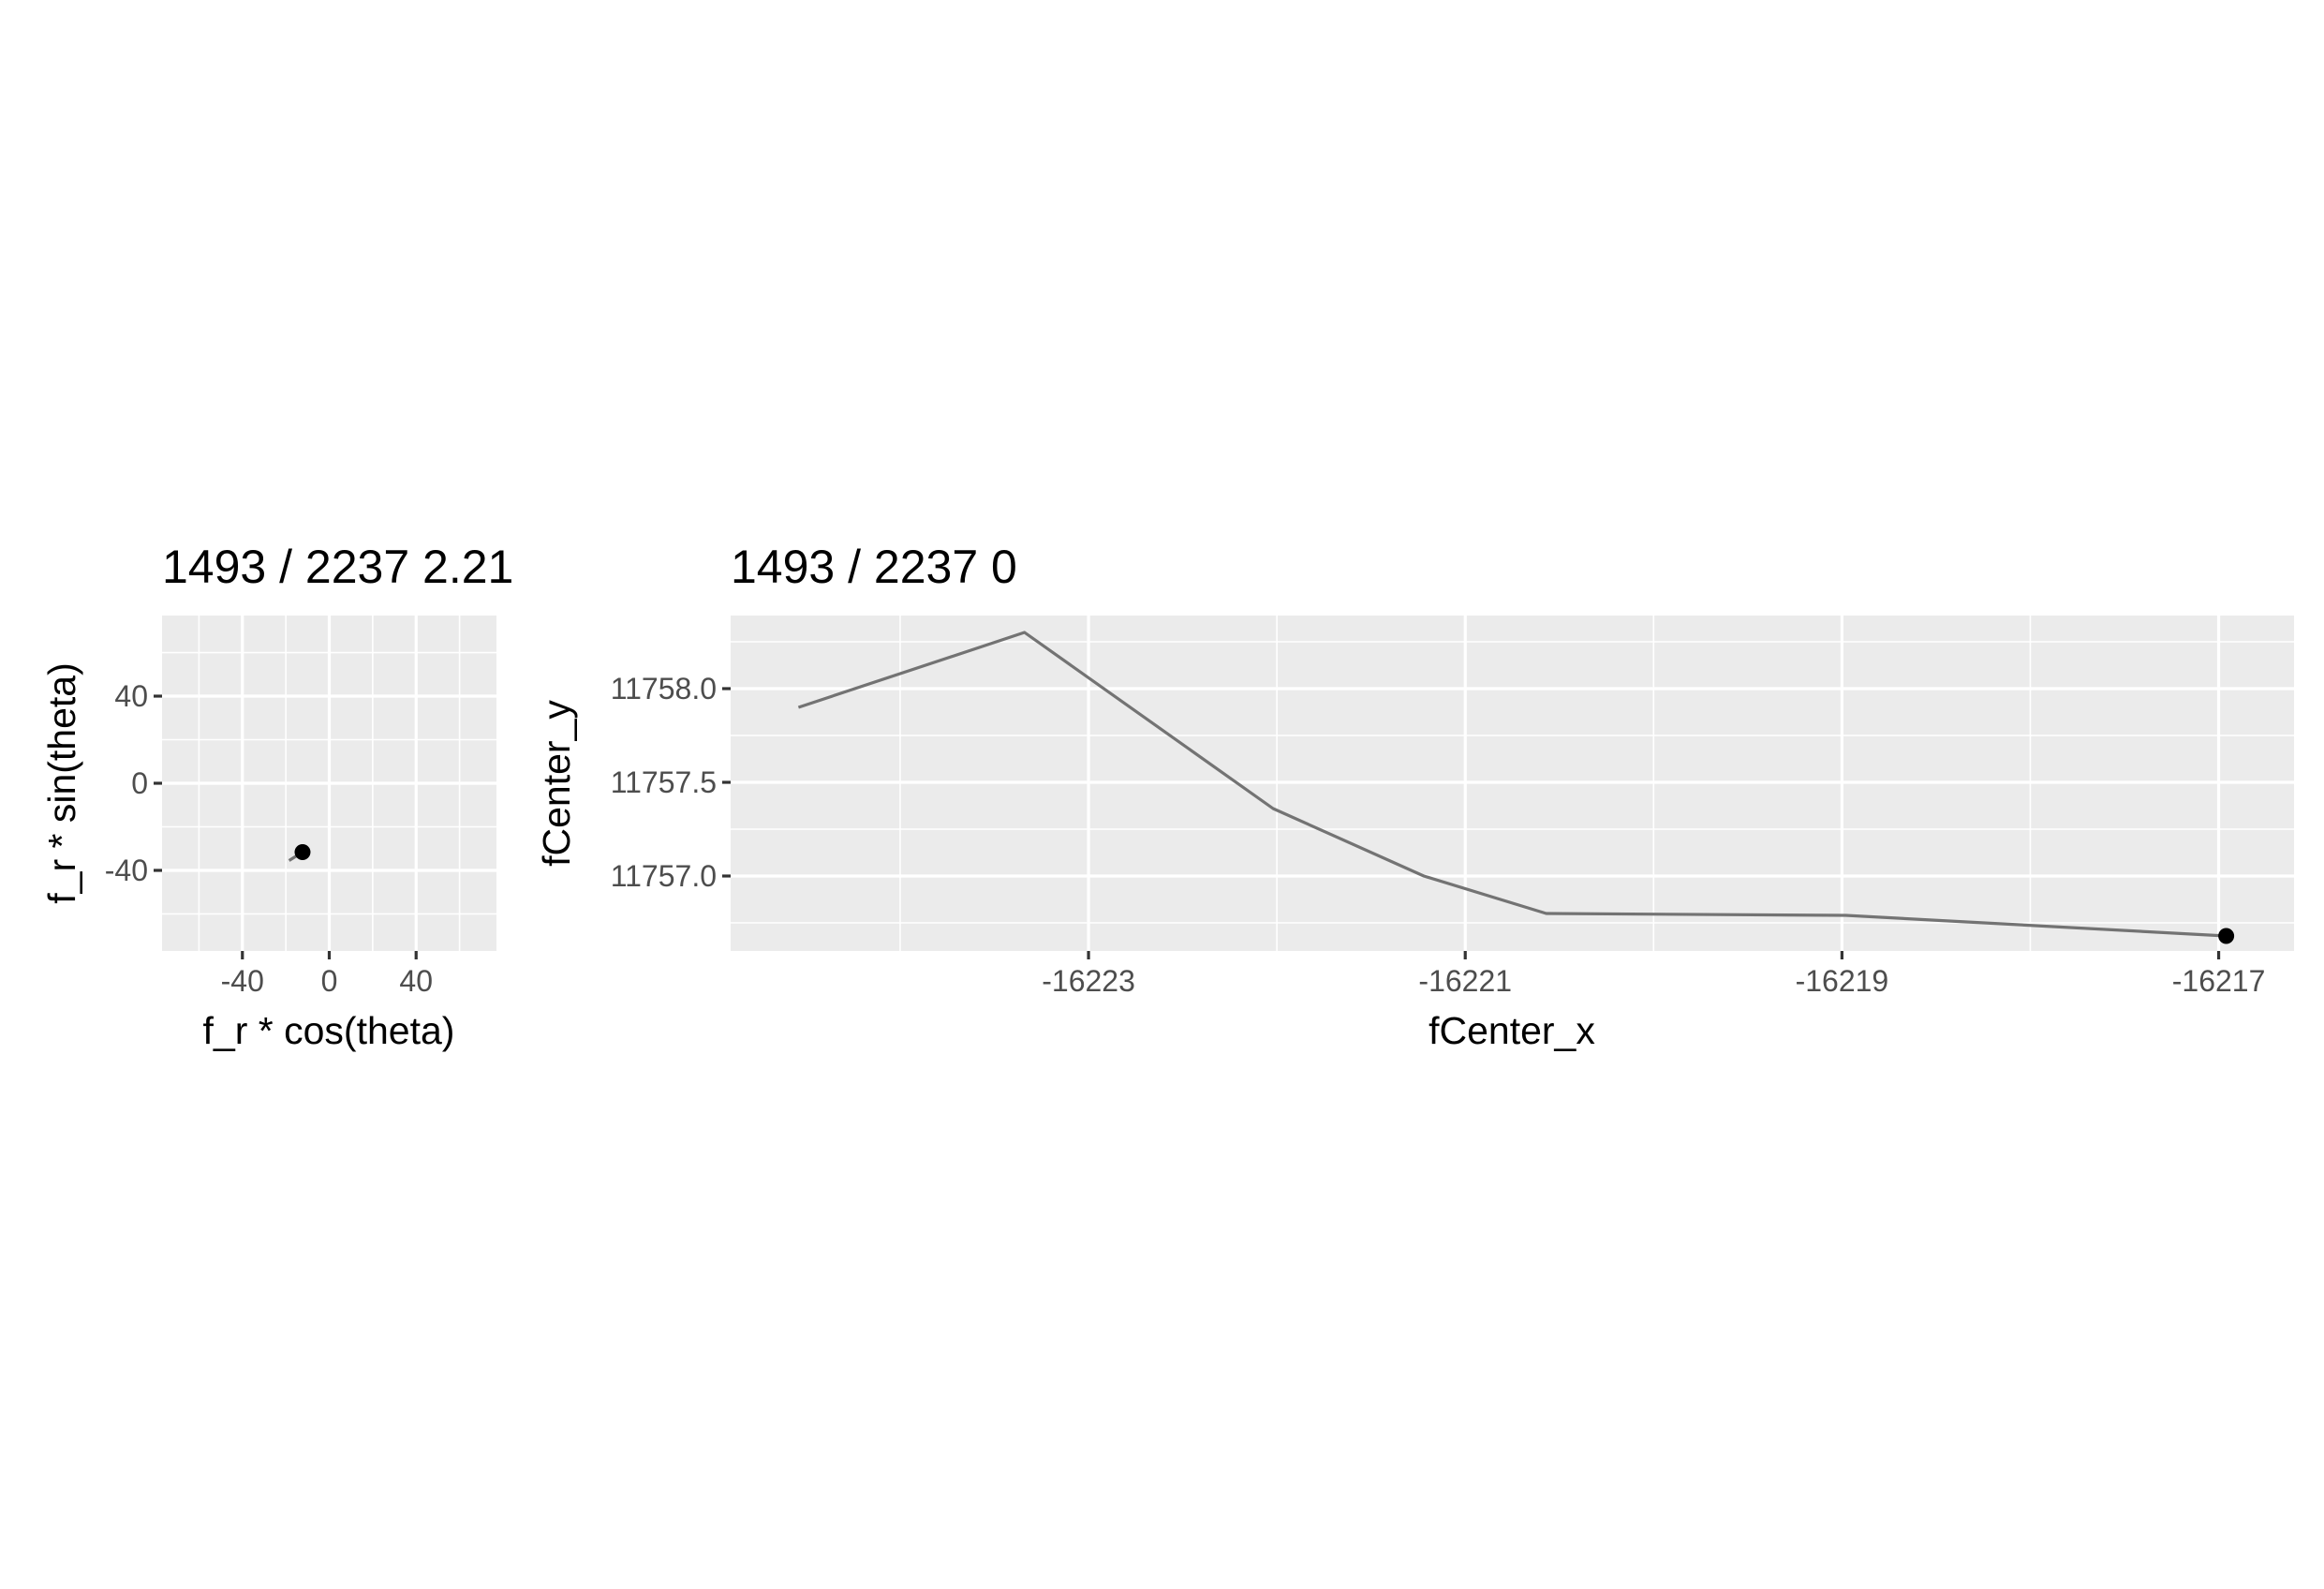  I want to click on y-tick-label: 11757.5, so click(664, 782).